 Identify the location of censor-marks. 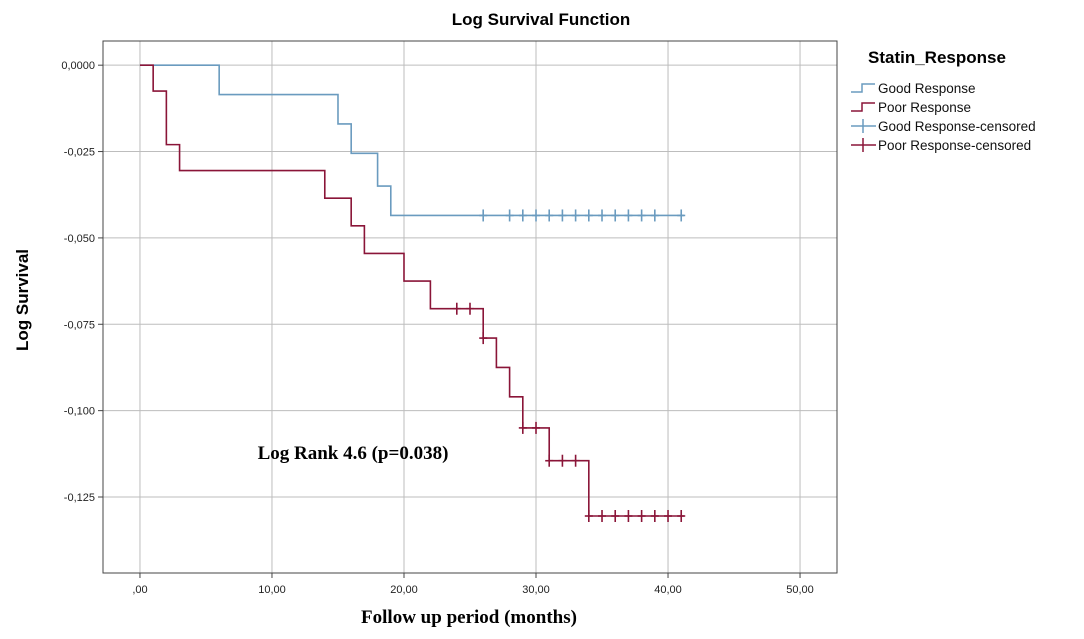
(569, 365).